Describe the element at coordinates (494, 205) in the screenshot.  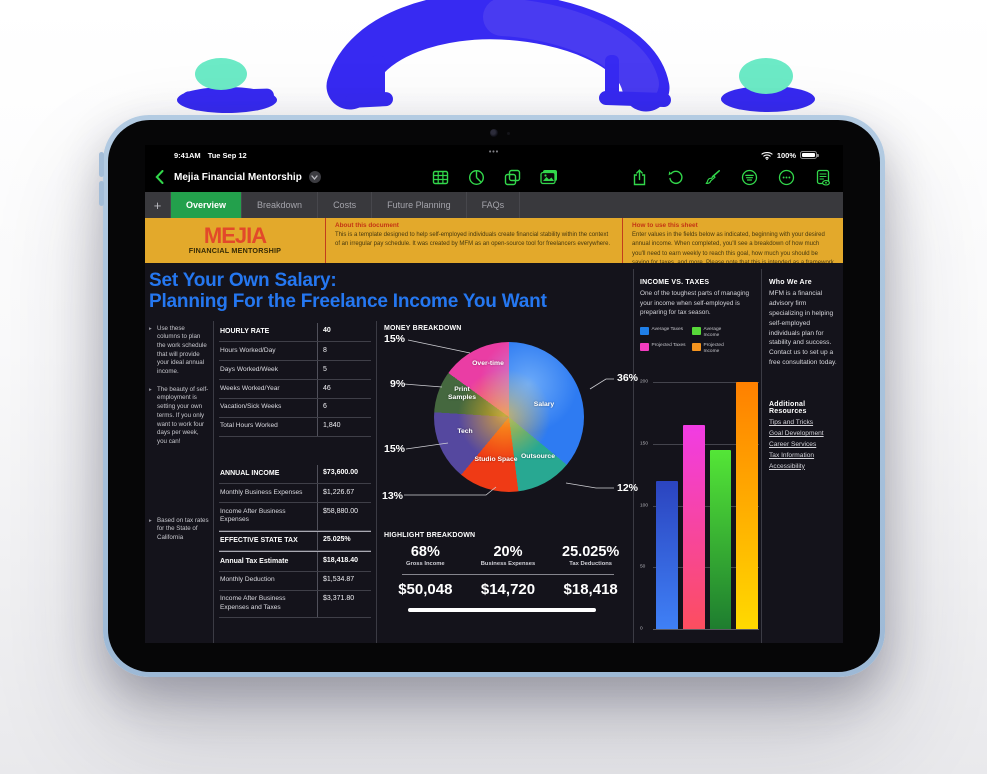
I see `tab-faqs: FAQs` at that location.